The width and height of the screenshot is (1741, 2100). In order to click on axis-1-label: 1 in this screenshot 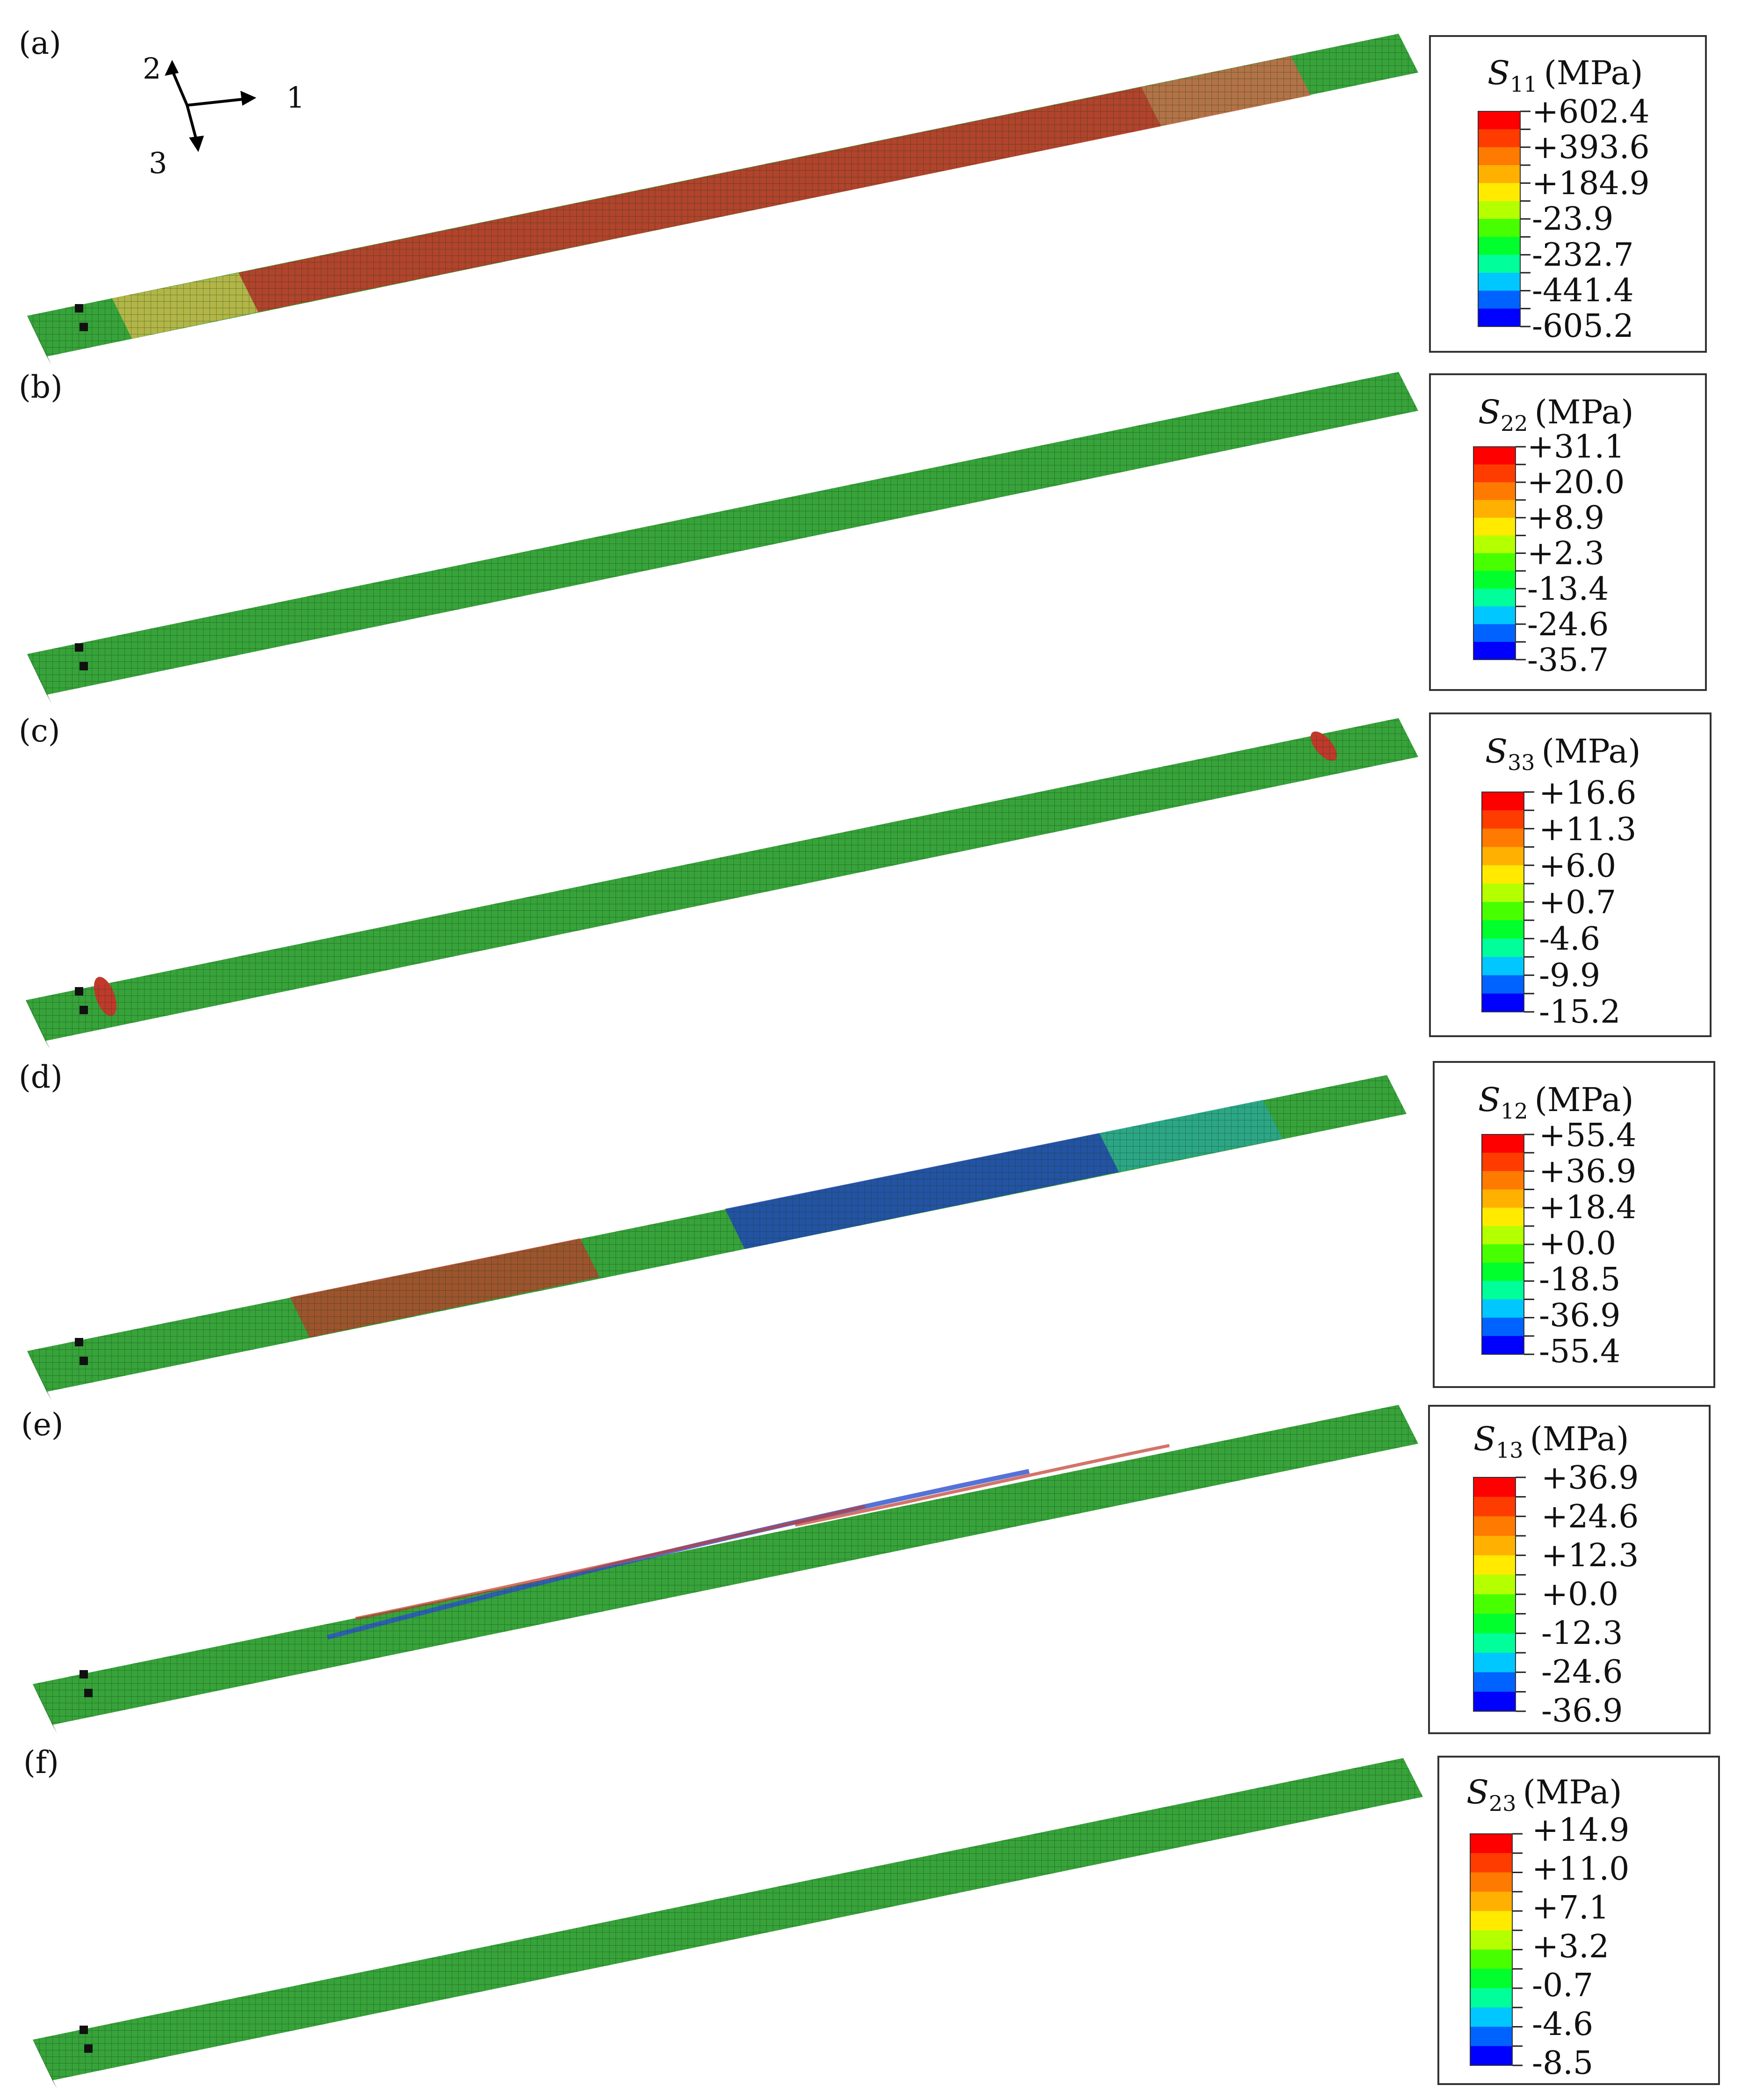, I will do `click(295, 97)`.